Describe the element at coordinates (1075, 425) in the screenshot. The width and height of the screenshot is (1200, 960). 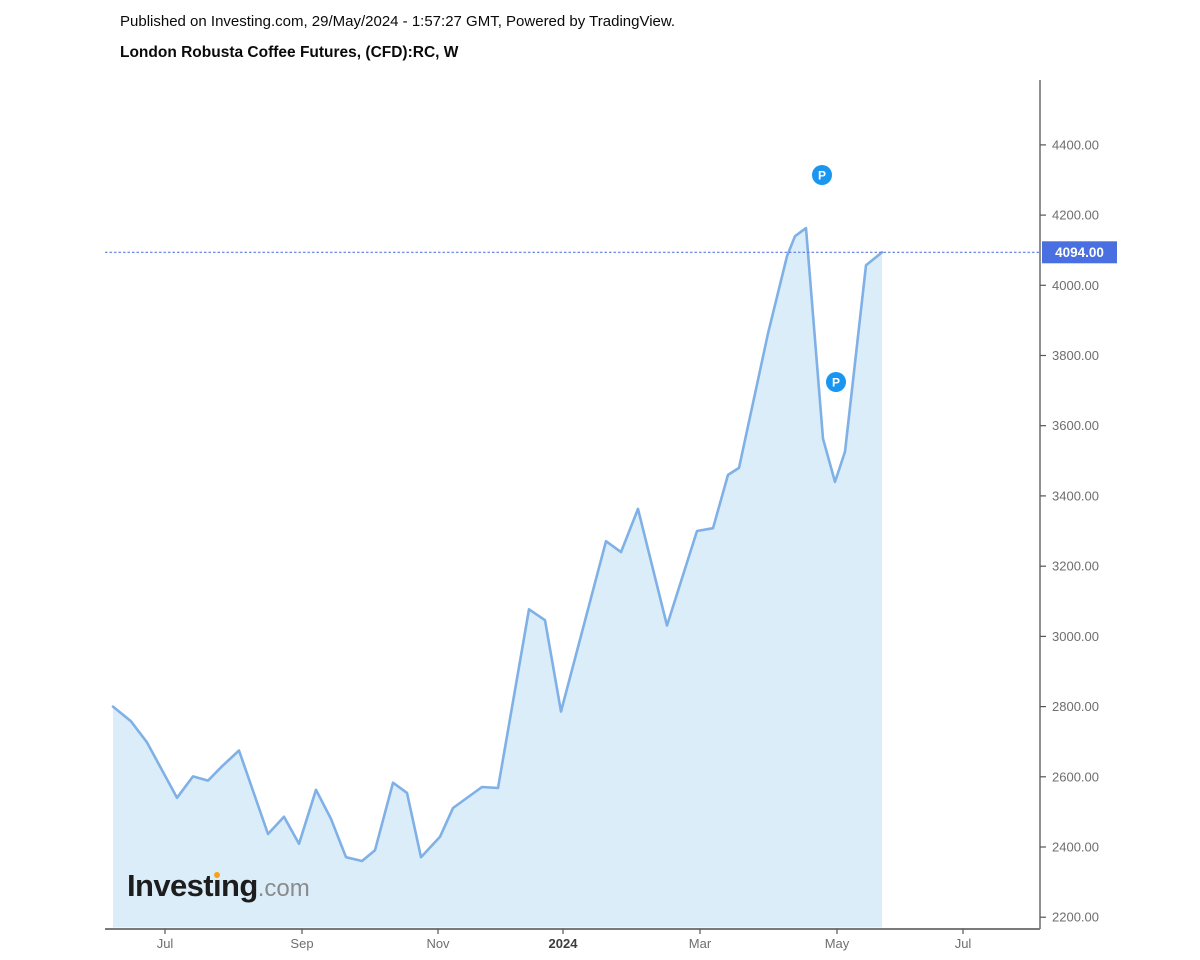
I see `y-axis-tick-label: 3600.00` at that location.